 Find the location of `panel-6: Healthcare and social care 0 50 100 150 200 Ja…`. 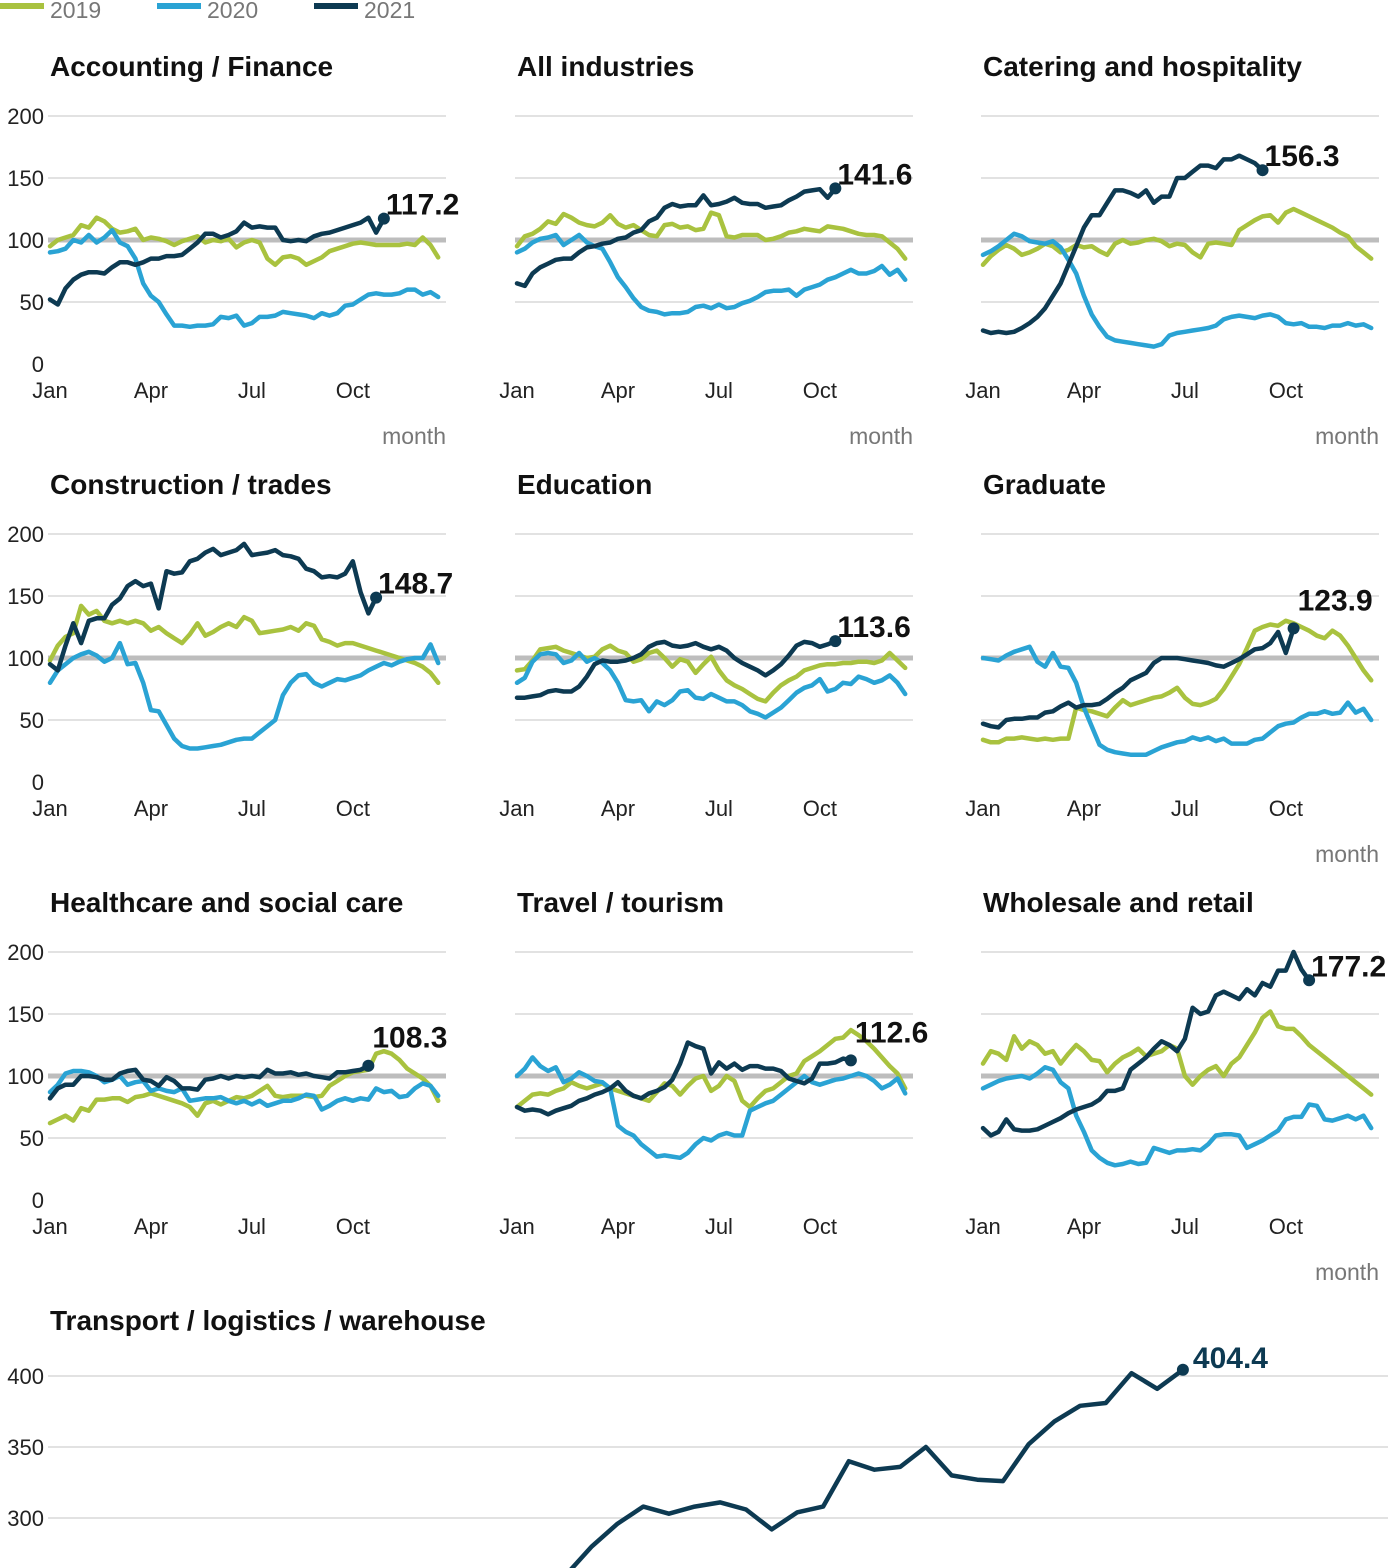

panel-6: Healthcare and social care 0 50 100 150 200 Ja… is located at coordinates (227, 1063).